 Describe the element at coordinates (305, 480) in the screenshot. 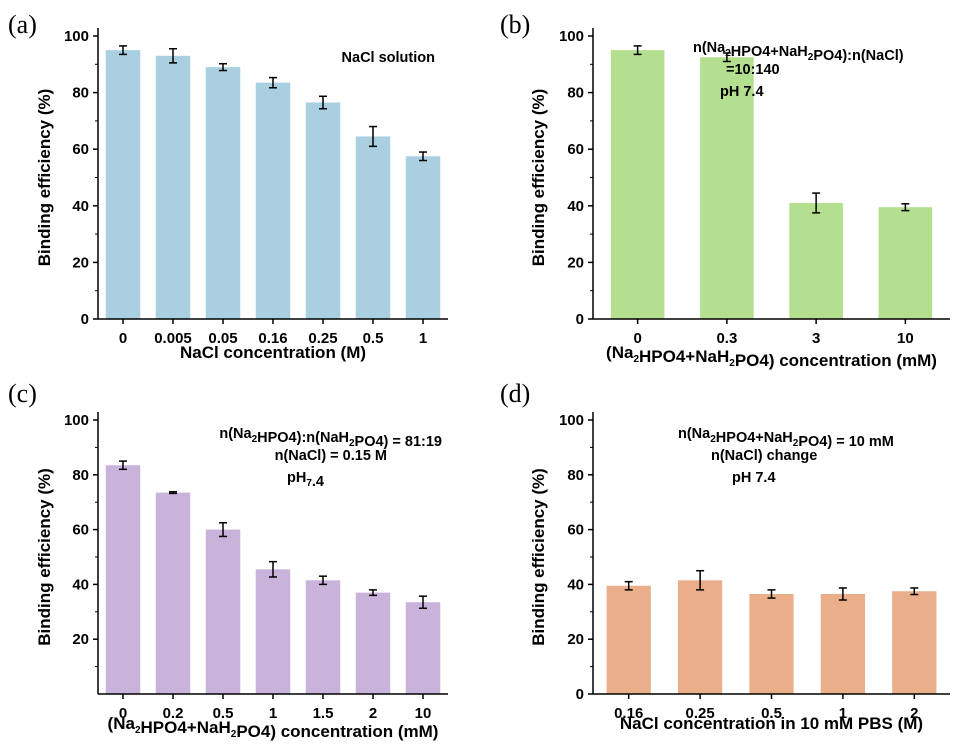

I see `annotation: pH7.4` at that location.